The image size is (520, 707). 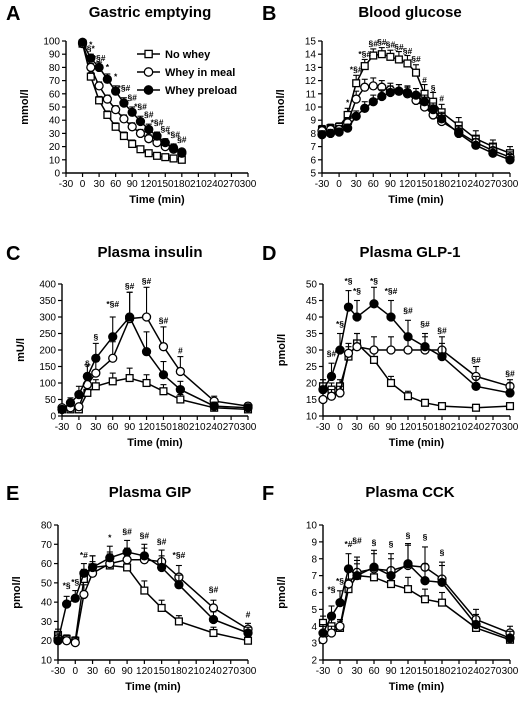 What do you see at coordinates (55, 121) in the screenshot?
I see `y-tick-label: 40` at bounding box center [55, 121].